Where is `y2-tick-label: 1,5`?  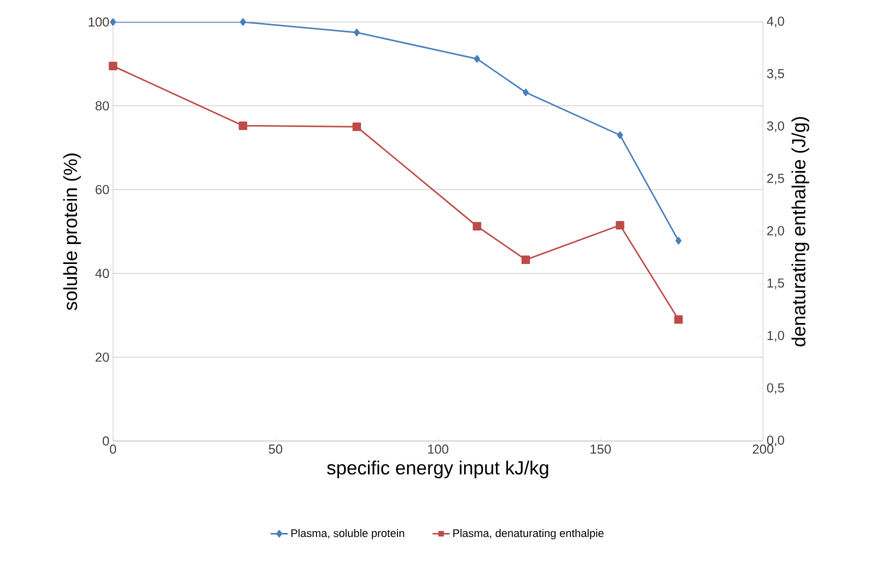 y2-tick-label: 1,5 is located at coordinates (776, 284).